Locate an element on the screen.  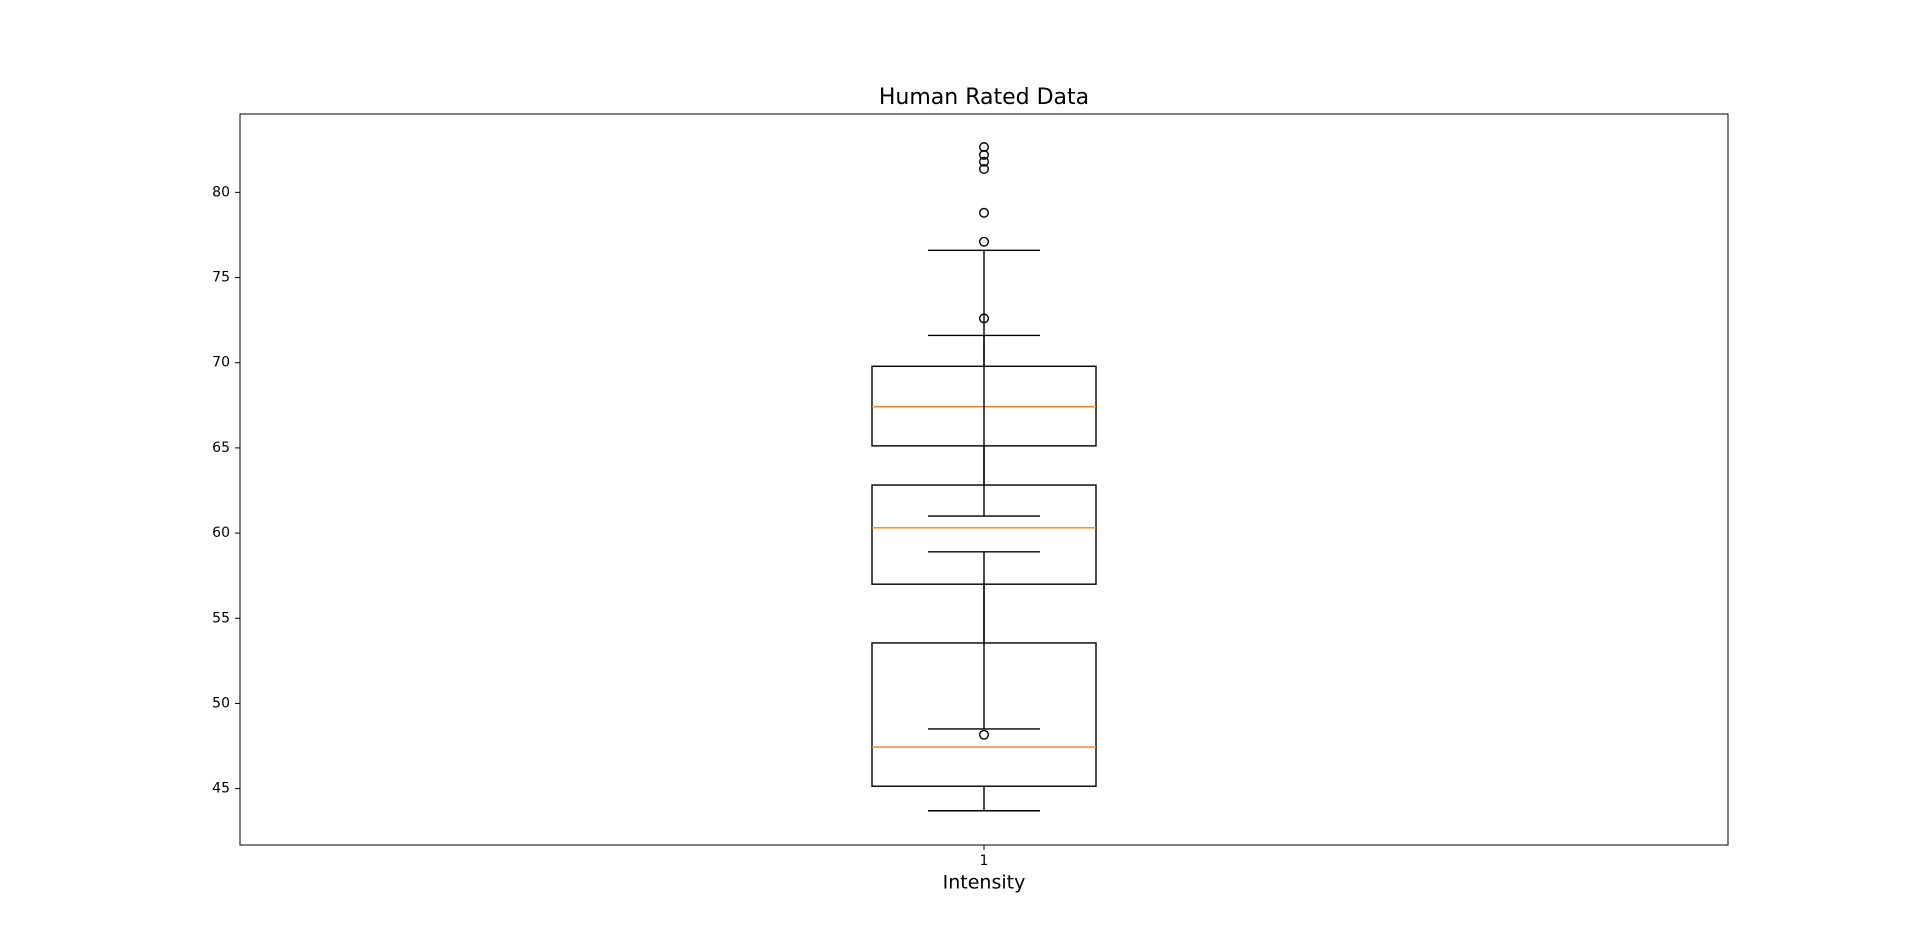
box is located at coordinates (984, 714).